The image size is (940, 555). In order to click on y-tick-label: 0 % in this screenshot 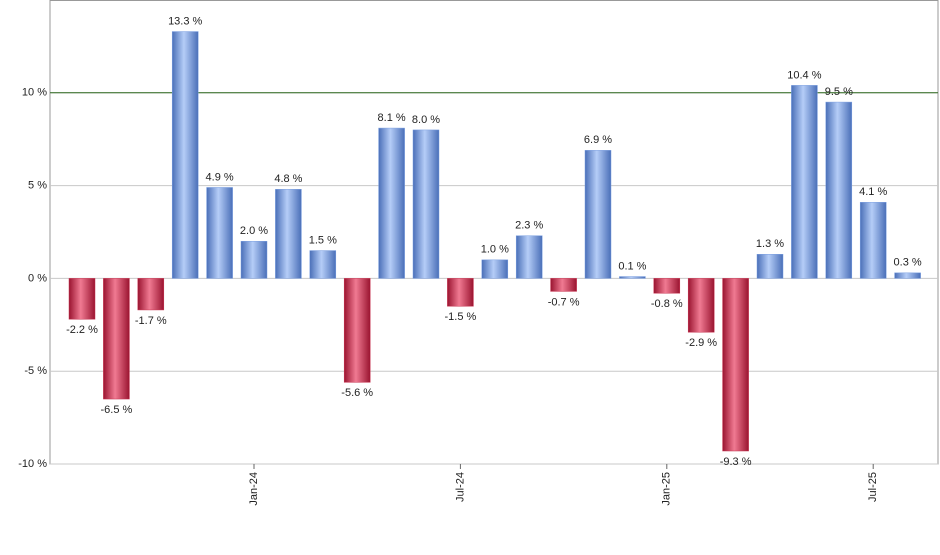, I will do `click(37, 278)`.